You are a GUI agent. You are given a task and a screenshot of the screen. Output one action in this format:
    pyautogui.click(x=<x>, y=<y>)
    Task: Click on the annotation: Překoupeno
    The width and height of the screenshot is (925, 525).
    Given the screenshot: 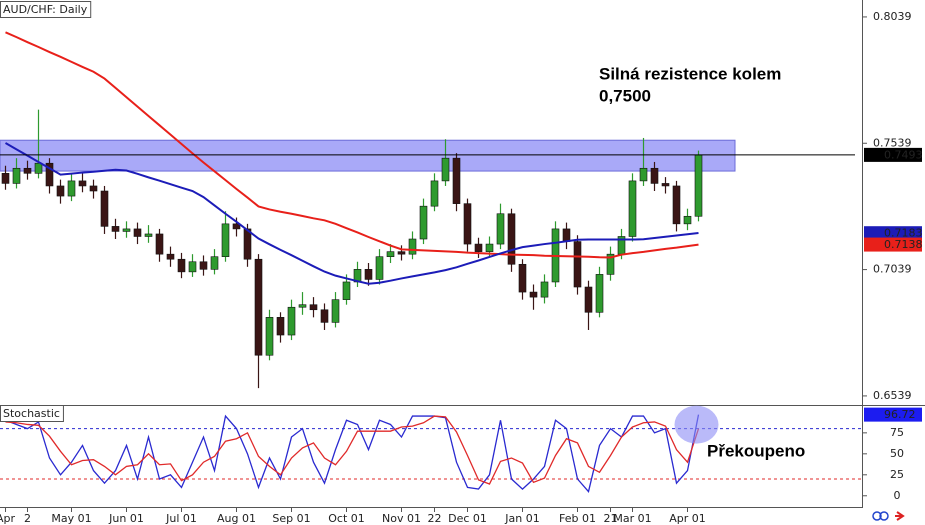 What is the action you would take?
    pyautogui.click(x=756, y=450)
    